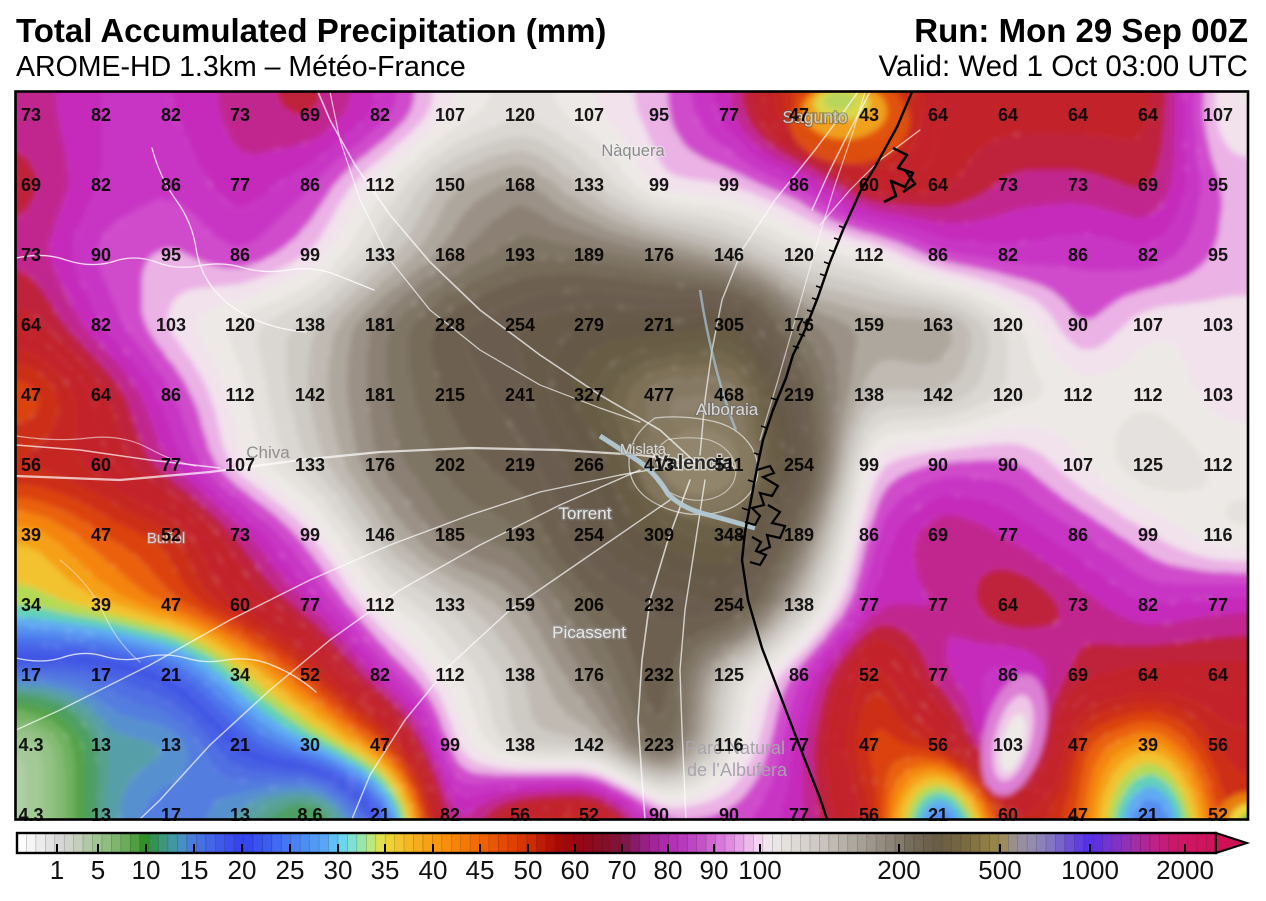 The image size is (1266, 901). Describe the element at coordinates (622, 870) in the screenshot. I see `svg-text: 70` at that location.